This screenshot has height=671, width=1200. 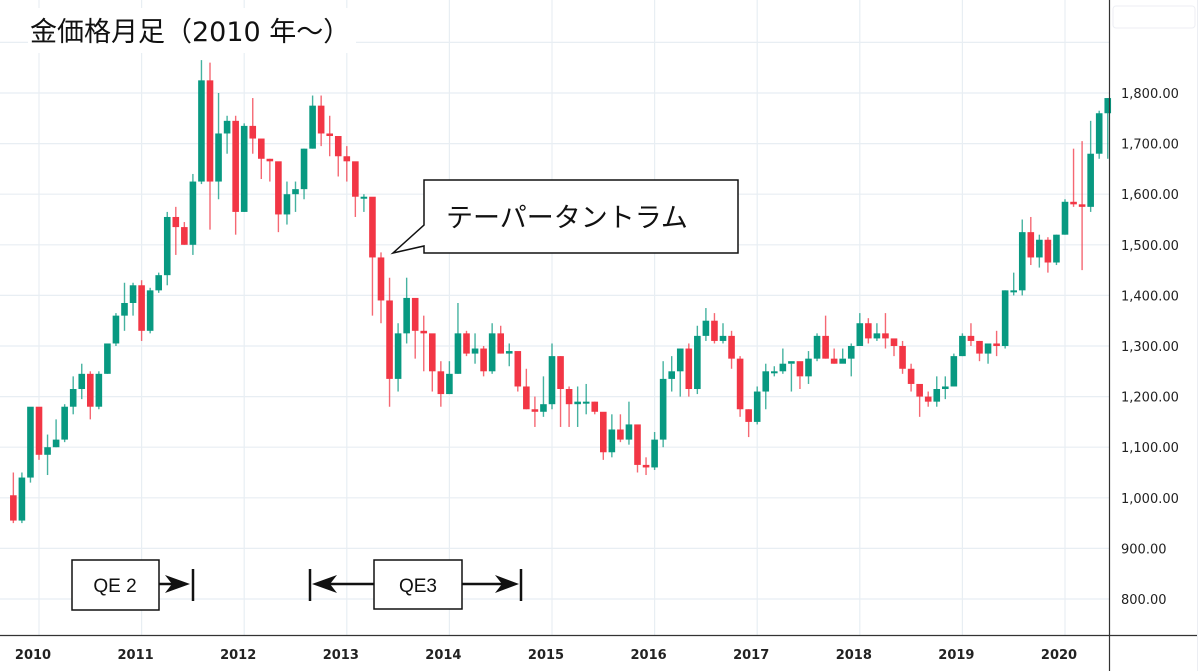 I want to click on qe2-box, so click(x=115, y=585).